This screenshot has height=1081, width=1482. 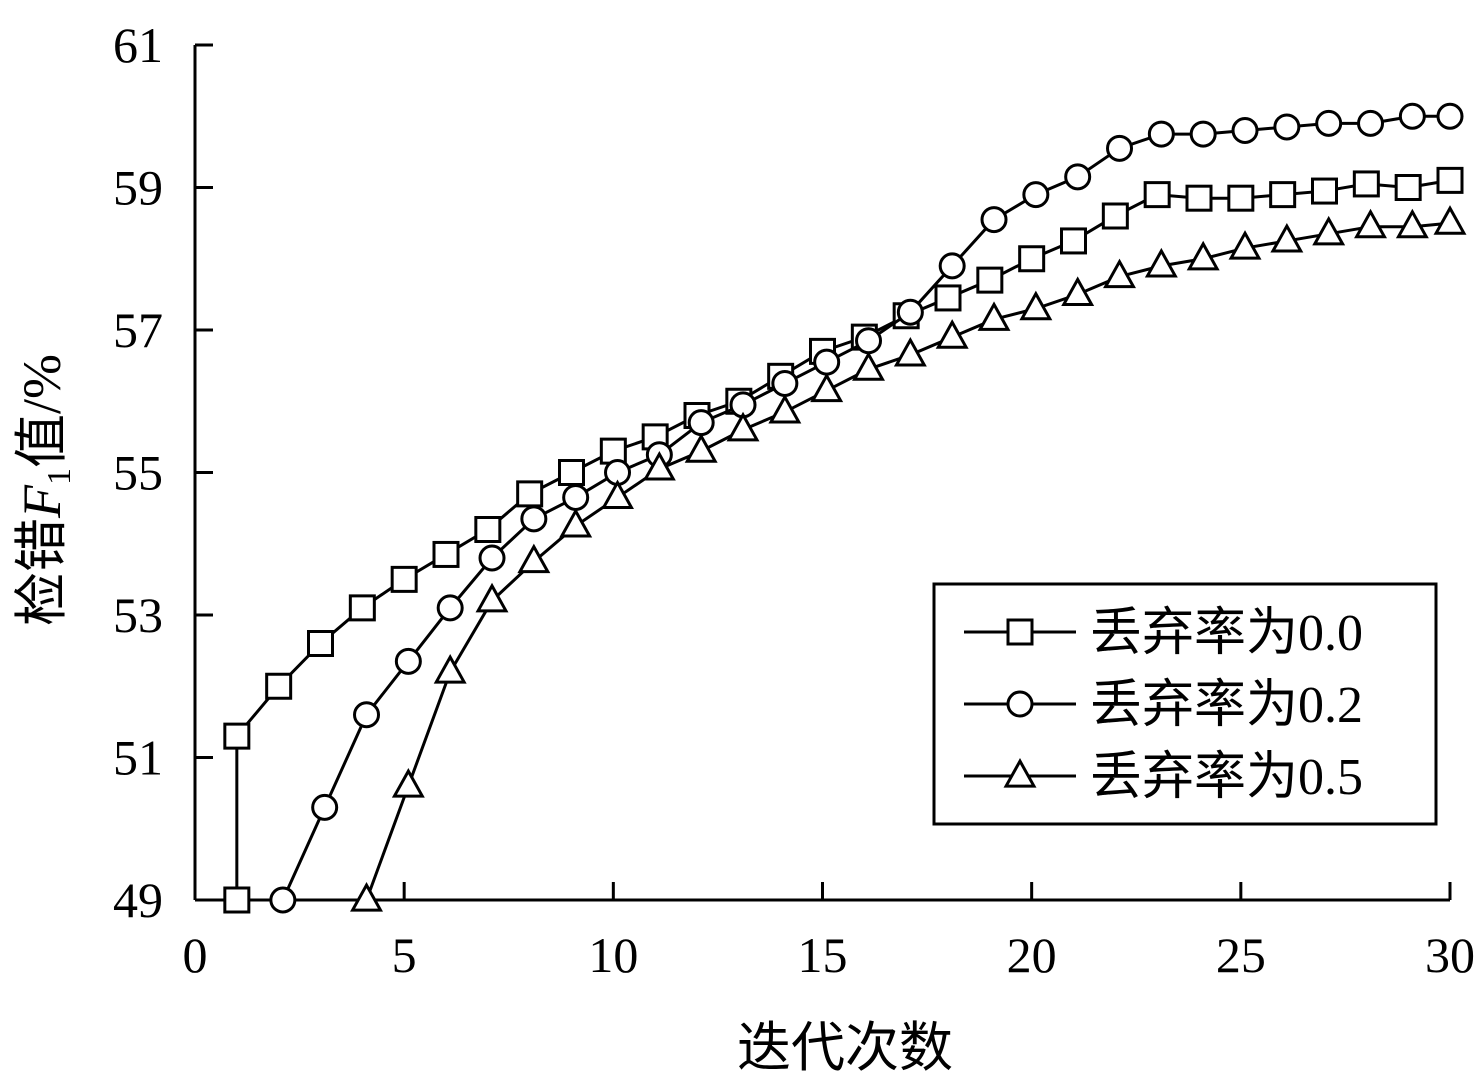 I want to click on legend-entry: 丢弃率为0.2, so click(x=1163, y=705).